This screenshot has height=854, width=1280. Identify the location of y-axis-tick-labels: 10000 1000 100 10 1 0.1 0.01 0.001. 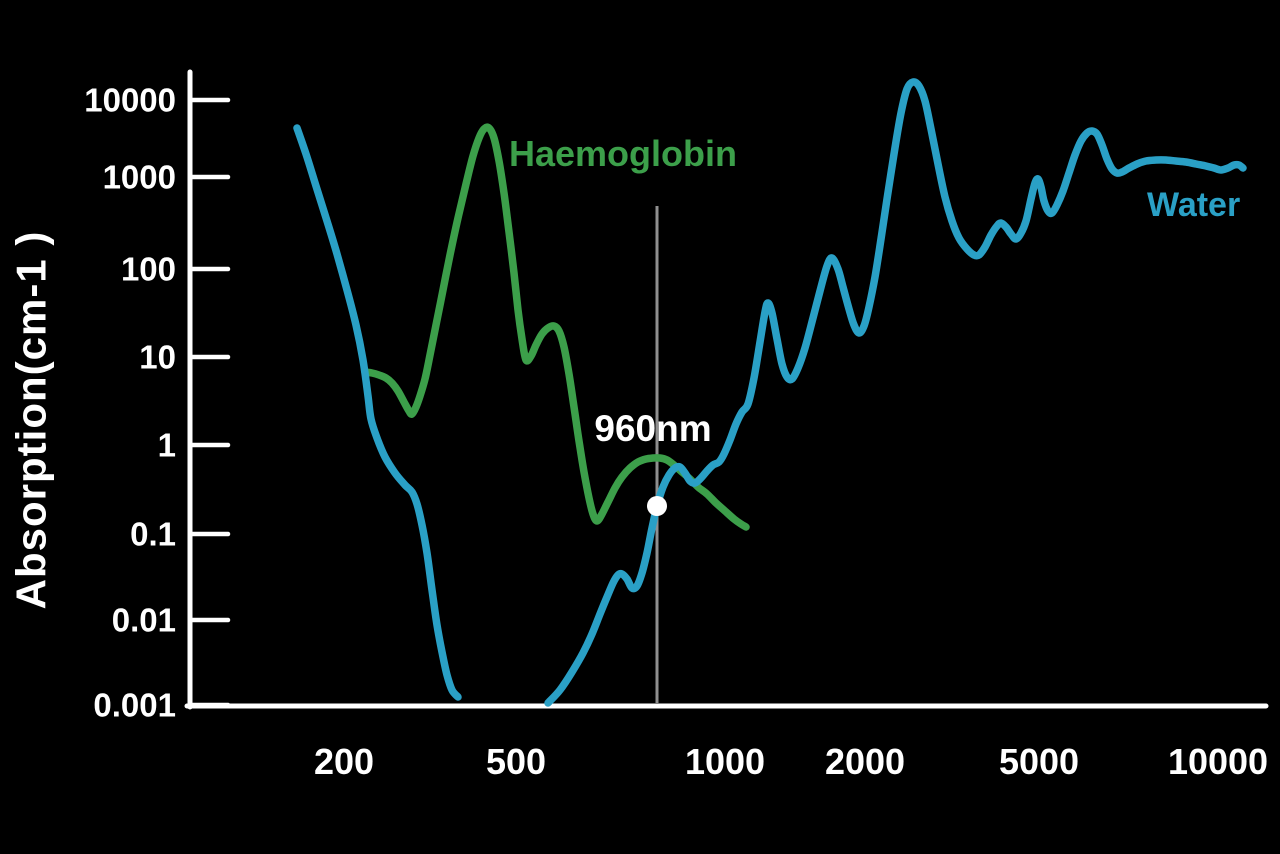
(130, 403).